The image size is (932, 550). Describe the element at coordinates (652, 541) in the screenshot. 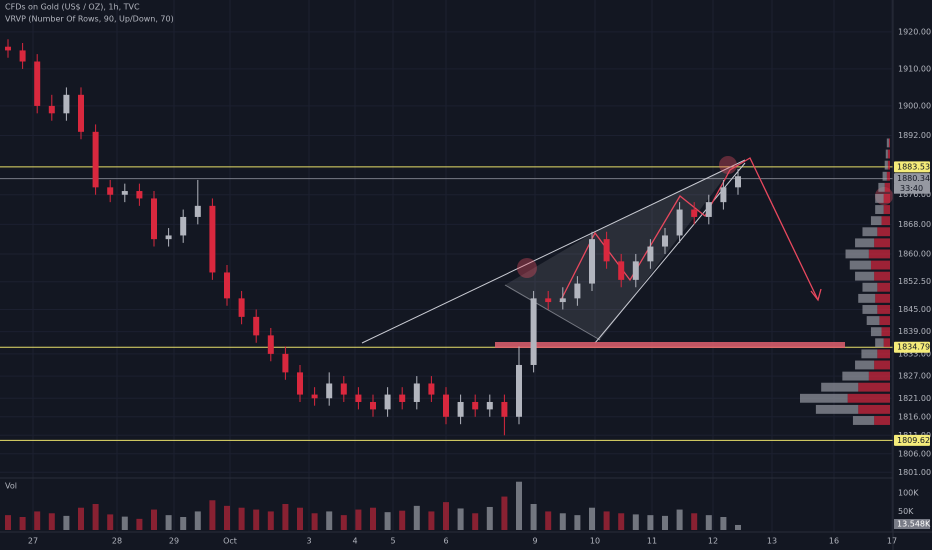

I see `x-tick-label: 11` at that location.